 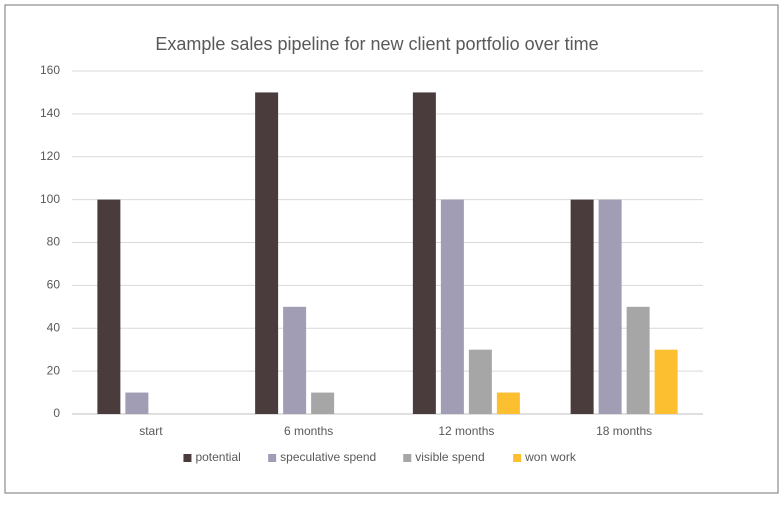 What do you see at coordinates (54, 327) in the screenshot?
I see `y-tick-label: 40` at bounding box center [54, 327].